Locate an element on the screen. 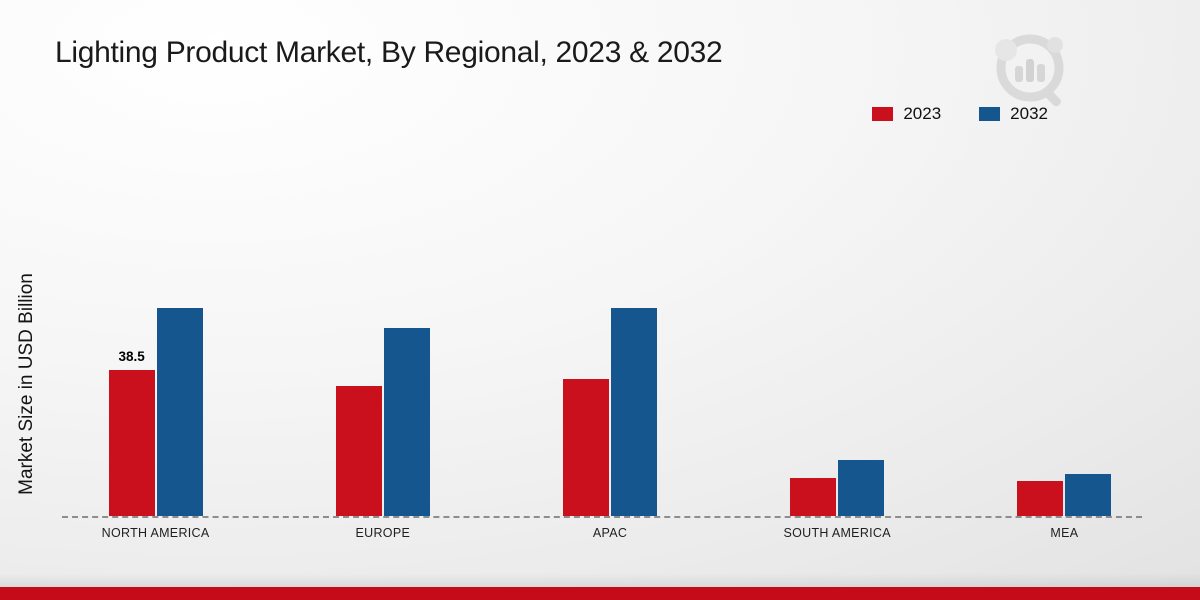  bar-2032-north-america is located at coordinates (179, 412).